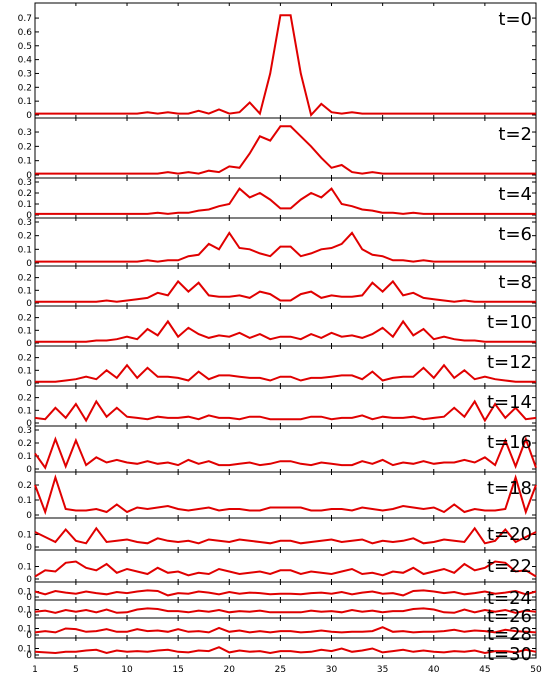 Image resolution: width=543 pixels, height=700 pixels. Describe the element at coordinates (285, 453) in the screenshot. I see `series-line-t=16` at that location.